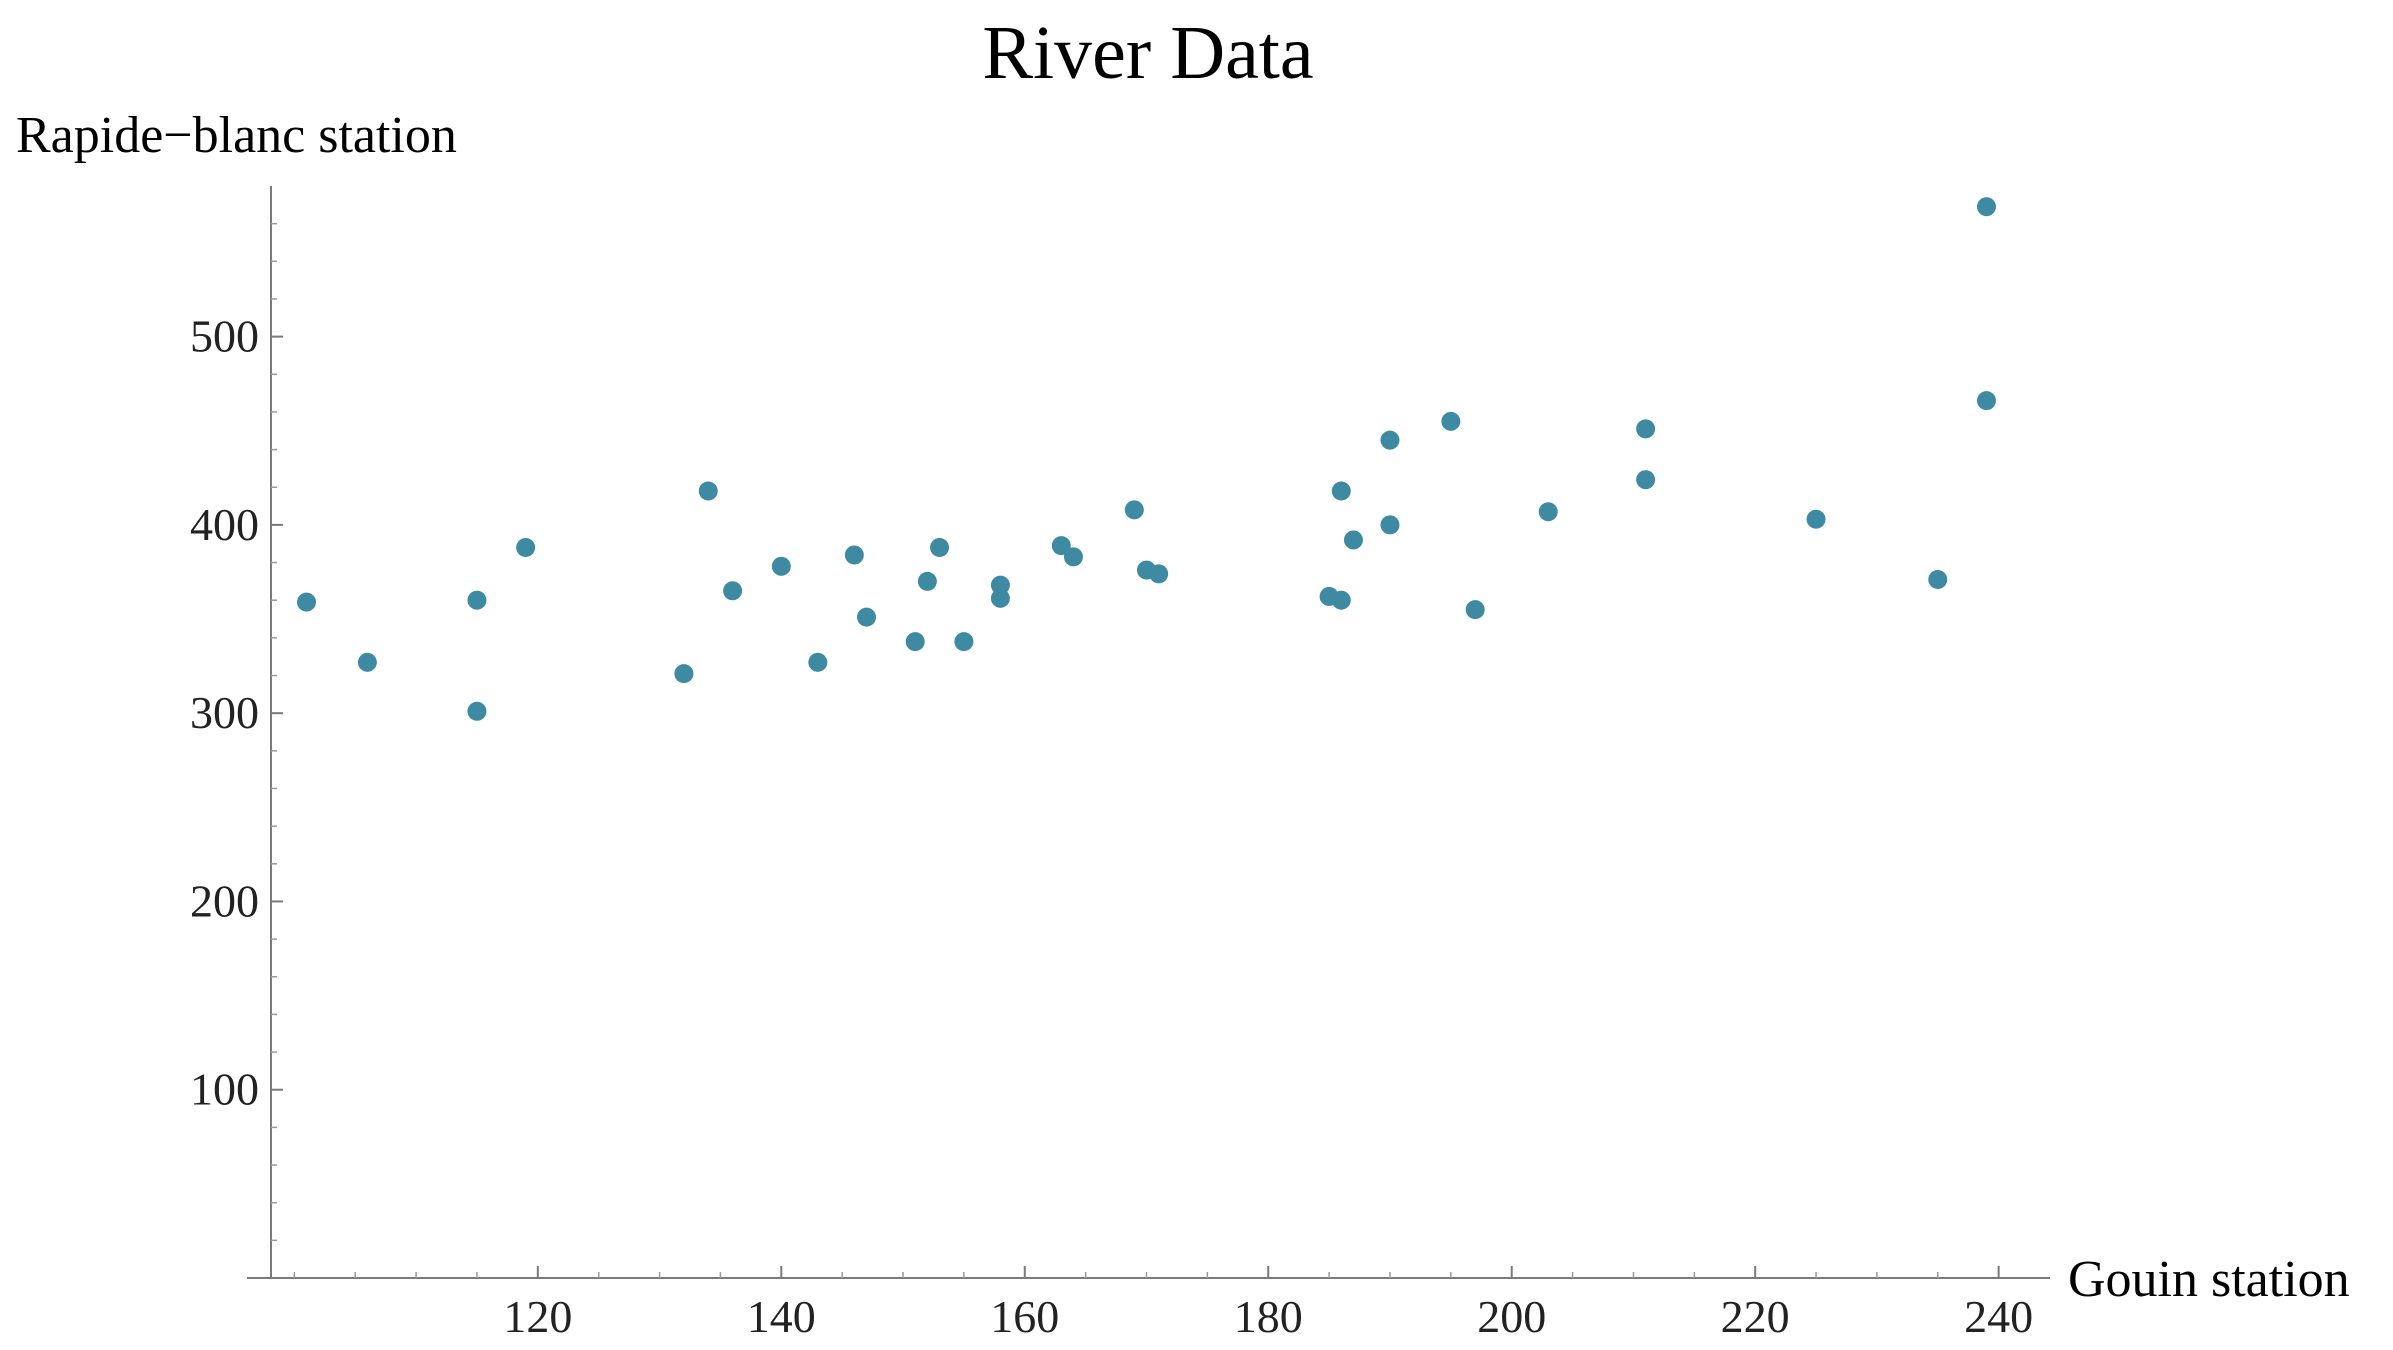  What do you see at coordinates (224, 524) in the screenshot?
I see `y-tick-label: 400` at bounding box center [224, 524].